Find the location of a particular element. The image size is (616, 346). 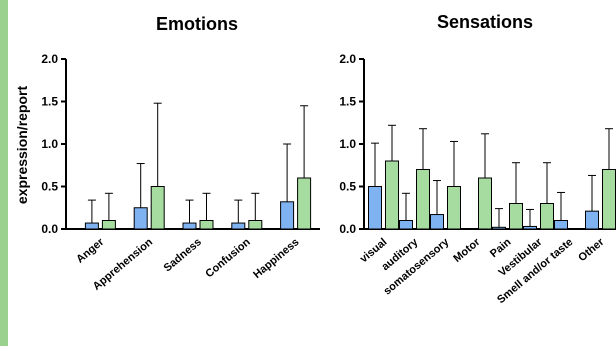

emotions-y-tick-label: 0.0 is located at coordinates (49, 229).